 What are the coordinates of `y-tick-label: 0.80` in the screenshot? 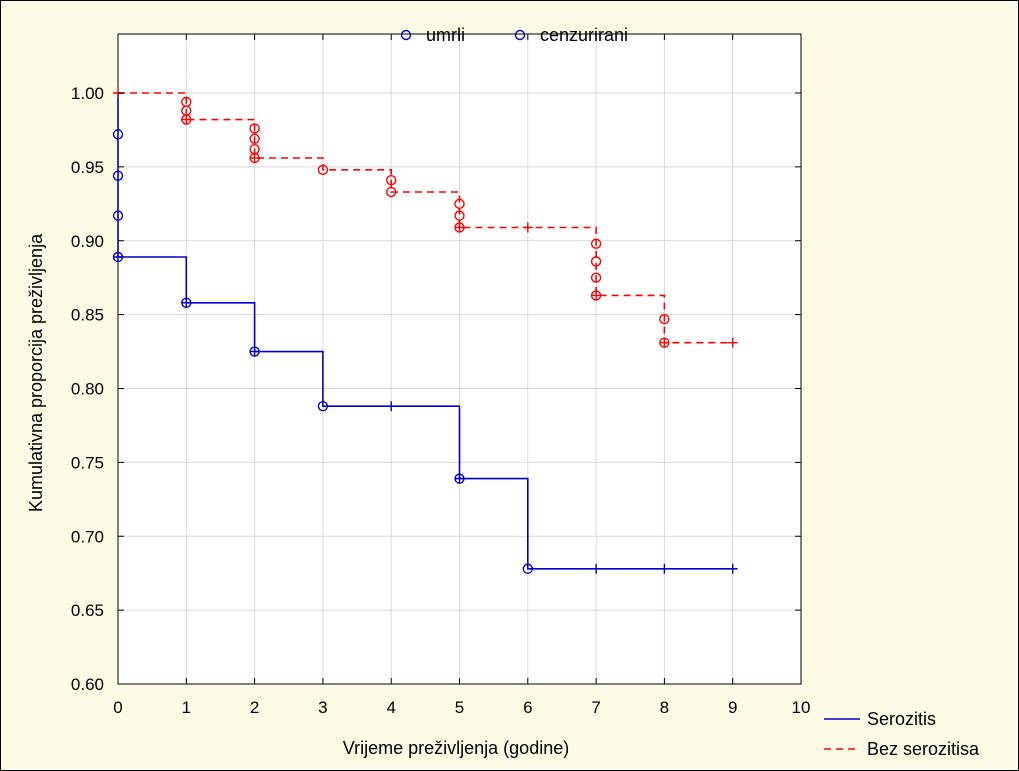 It's located at (87, 389).